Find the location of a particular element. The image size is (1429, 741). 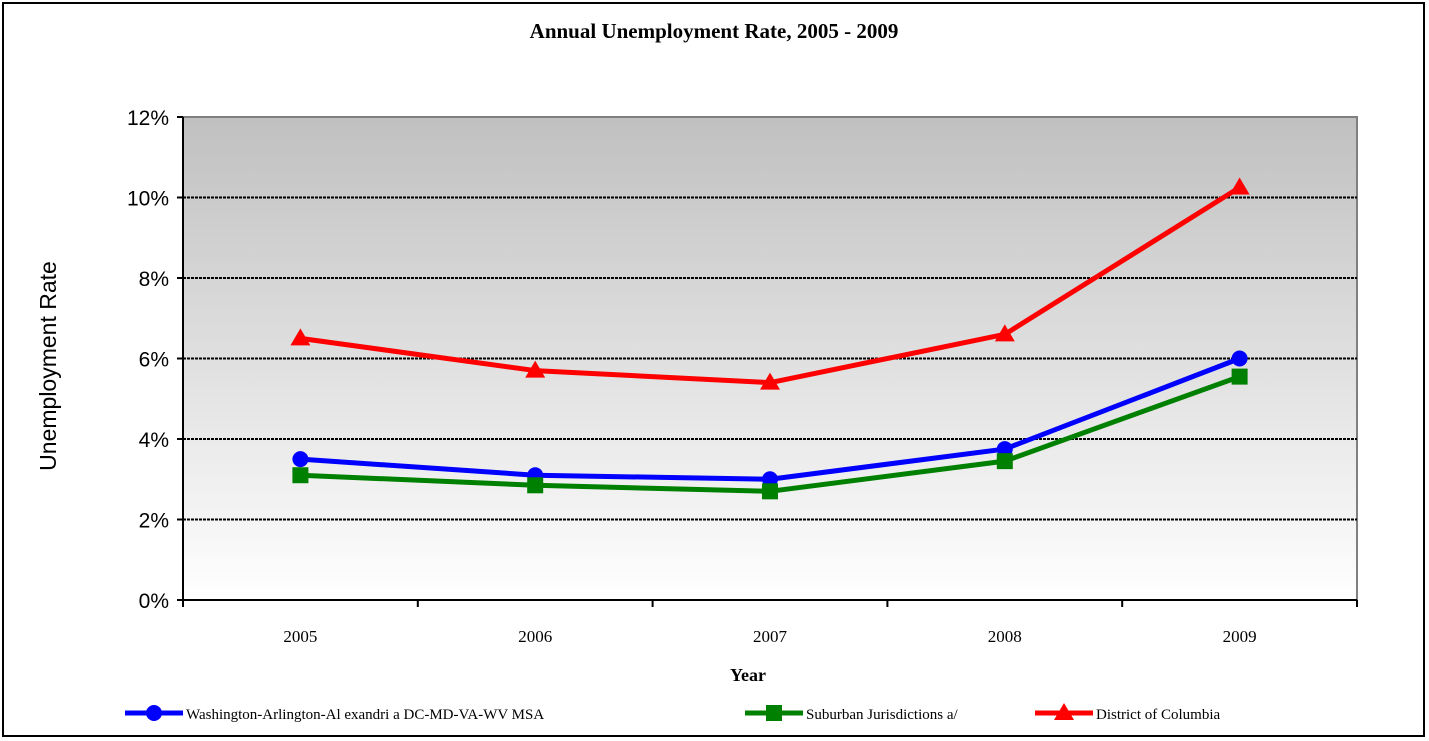

y-tick-label: 8% is located at coordinates (154, 279).